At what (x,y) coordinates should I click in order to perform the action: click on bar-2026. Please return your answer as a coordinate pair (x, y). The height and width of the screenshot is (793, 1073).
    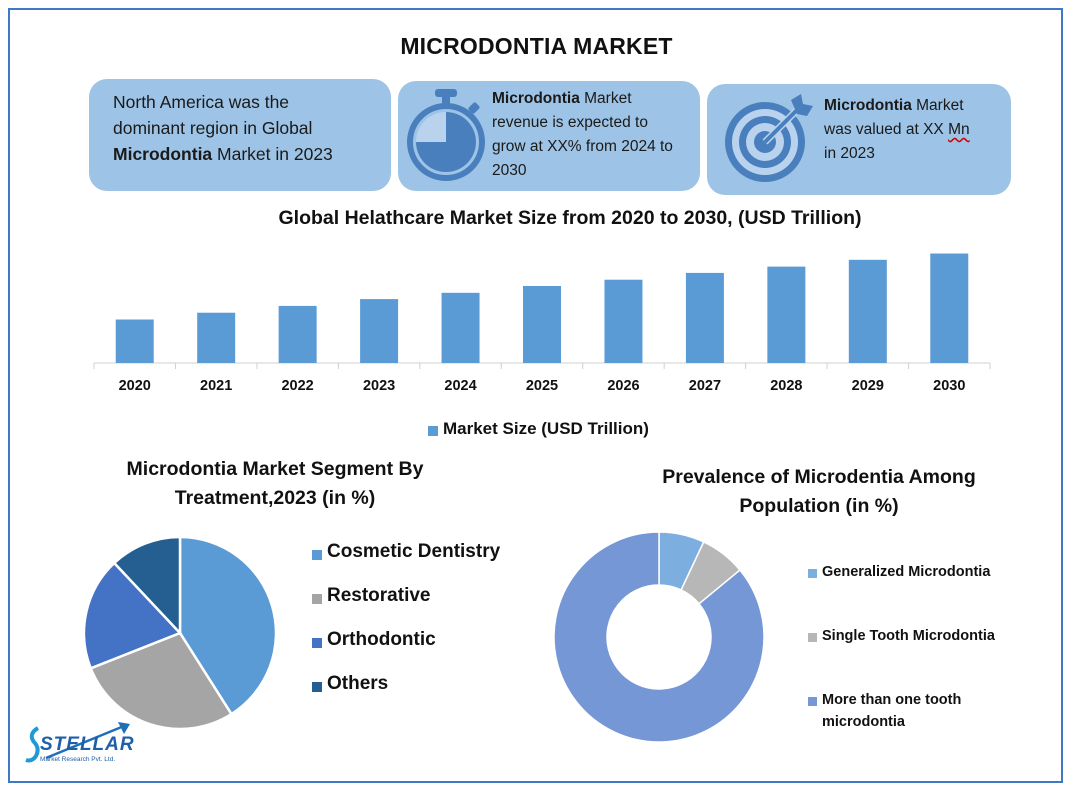
    Looking at the image, I should click on (623, 321).